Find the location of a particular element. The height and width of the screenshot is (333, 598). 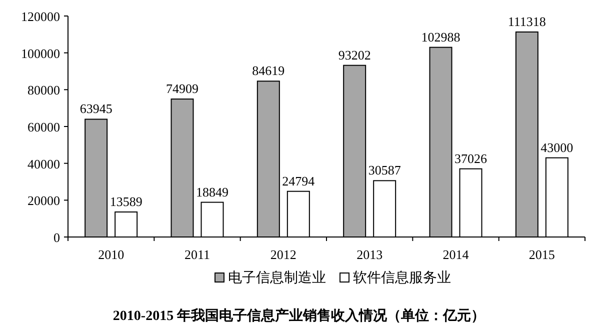

x-tick-label: 2014 is located at coordinates (456, 254).